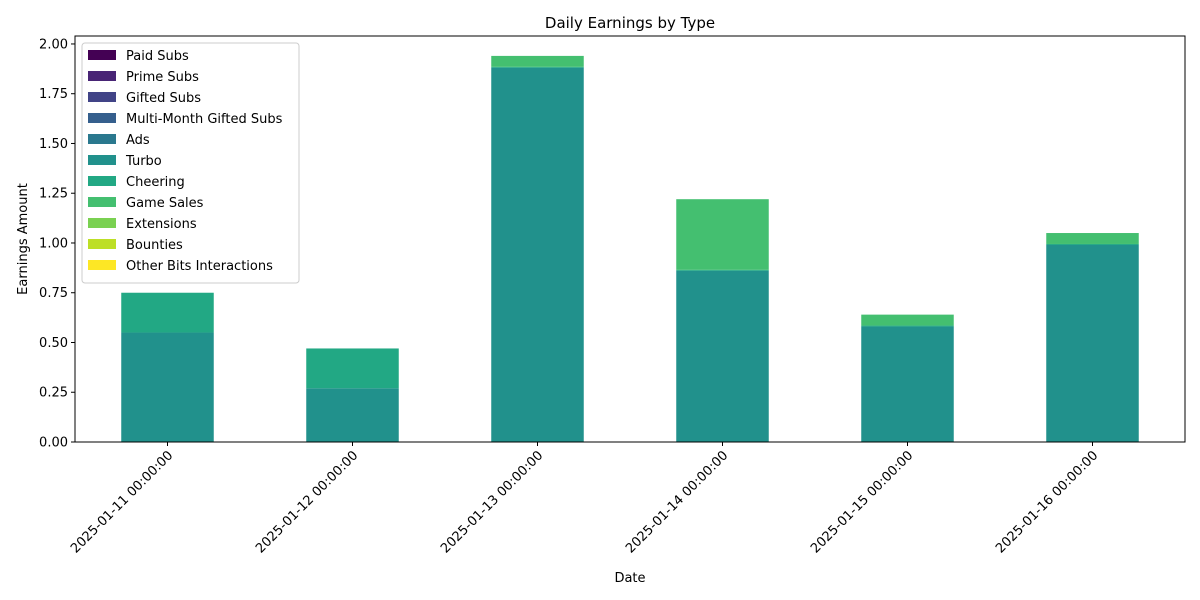  What do you see at coordinates (23, 239) in the screenshot?
I see `y-axis-label: Earnings Amount` at bounding box center [23, 239].